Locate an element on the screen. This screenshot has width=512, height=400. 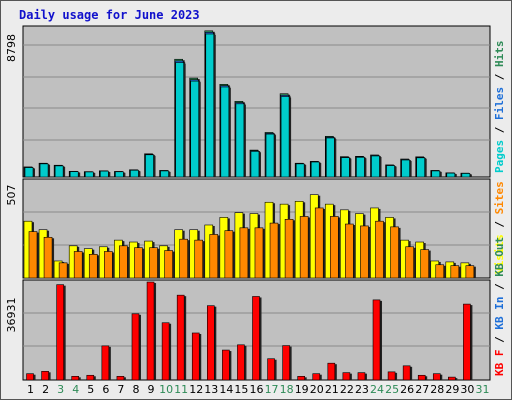
legend-entry: Files is located at coordinates (499, 103).